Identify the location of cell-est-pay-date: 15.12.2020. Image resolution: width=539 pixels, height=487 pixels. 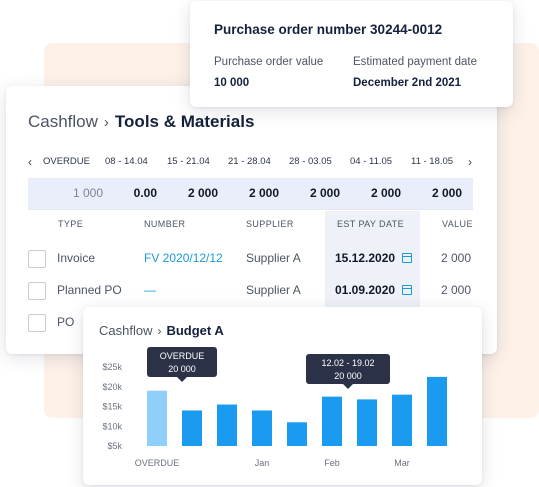
(365, 258).